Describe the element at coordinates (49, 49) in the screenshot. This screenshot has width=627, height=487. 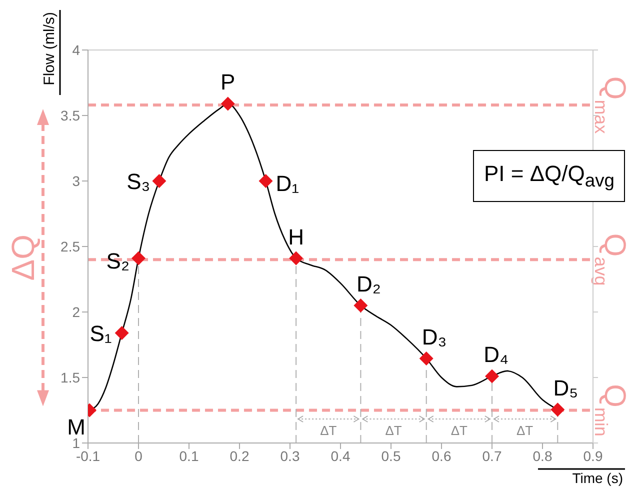
I see `y-axis-title: Flow (ml/s)` at that location.